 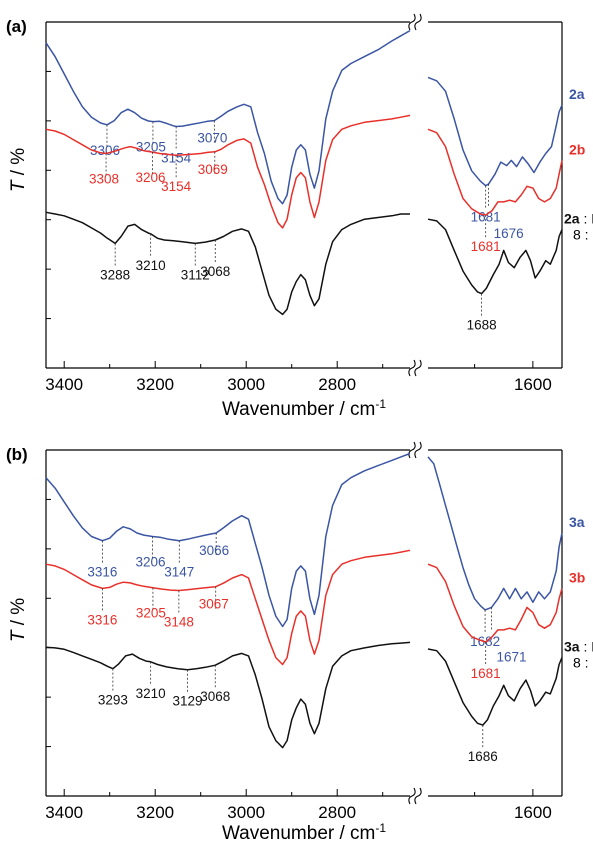 I want to click on panel-label: (a), so click(x=16, y=26).